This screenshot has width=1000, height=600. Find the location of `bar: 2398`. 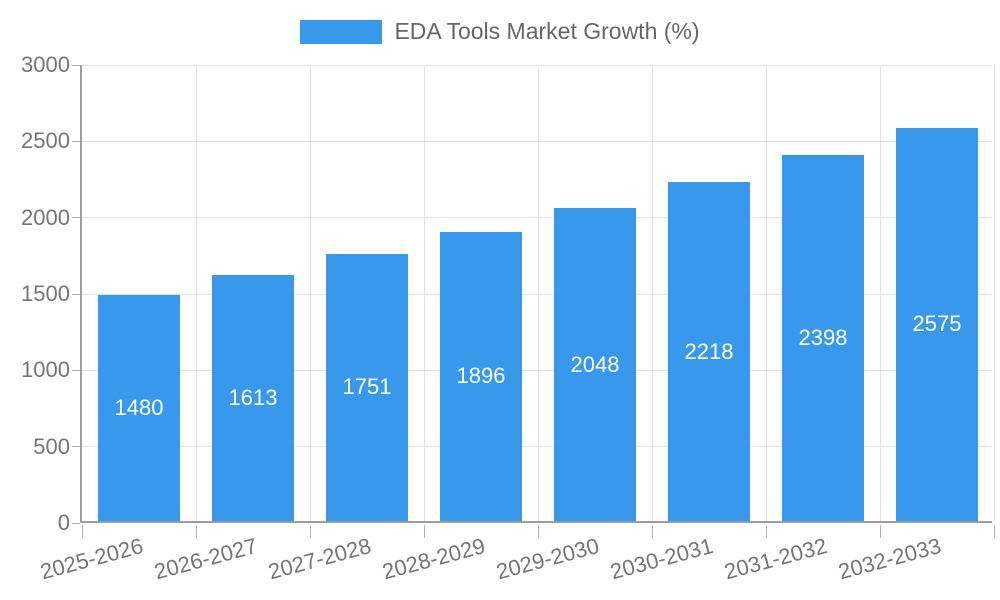

bar: 2398 is located at coordinates (823, 337).